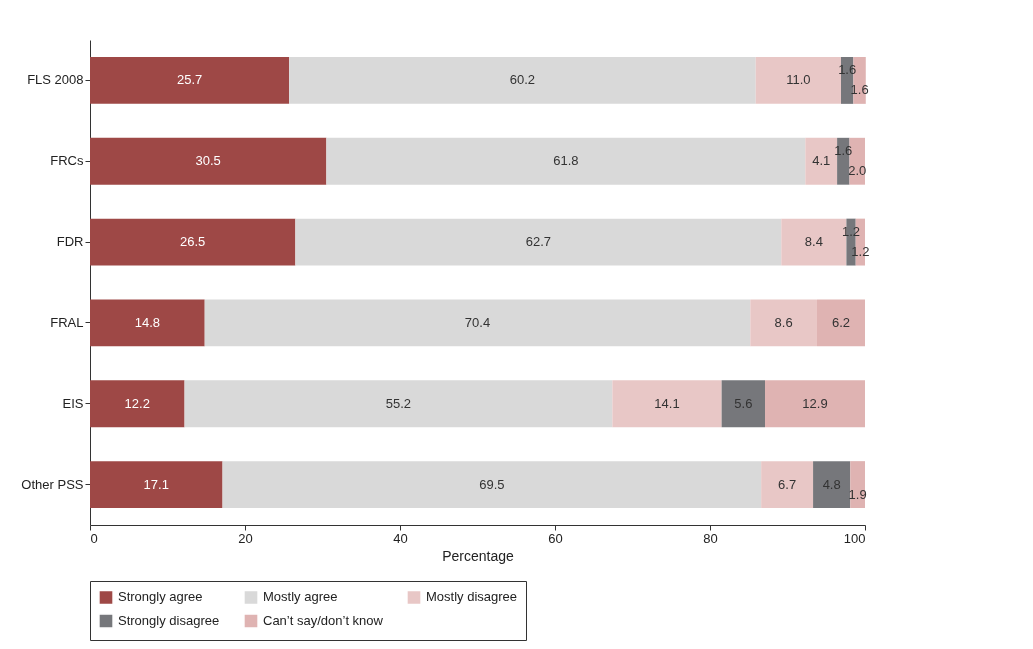  I want to click on data-label: 14.8, so click(147, 322).